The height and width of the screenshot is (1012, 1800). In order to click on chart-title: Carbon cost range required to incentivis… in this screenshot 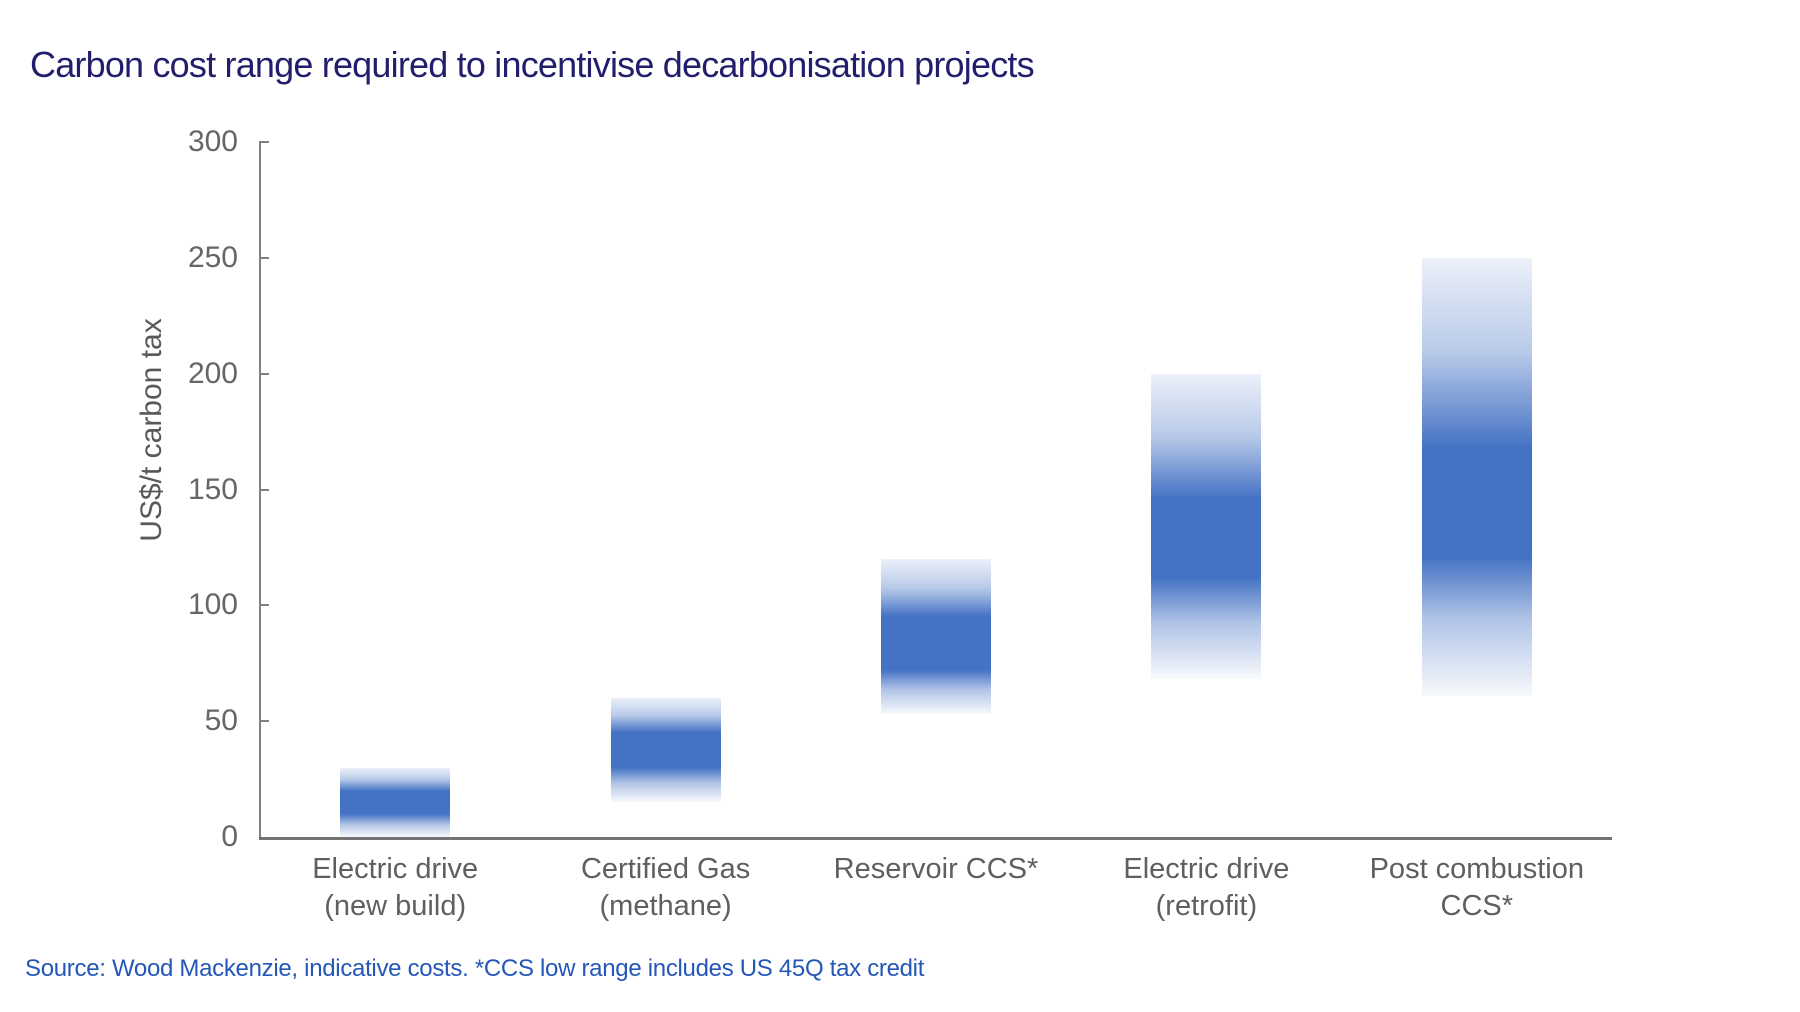, I will do `click(532, 64)`.